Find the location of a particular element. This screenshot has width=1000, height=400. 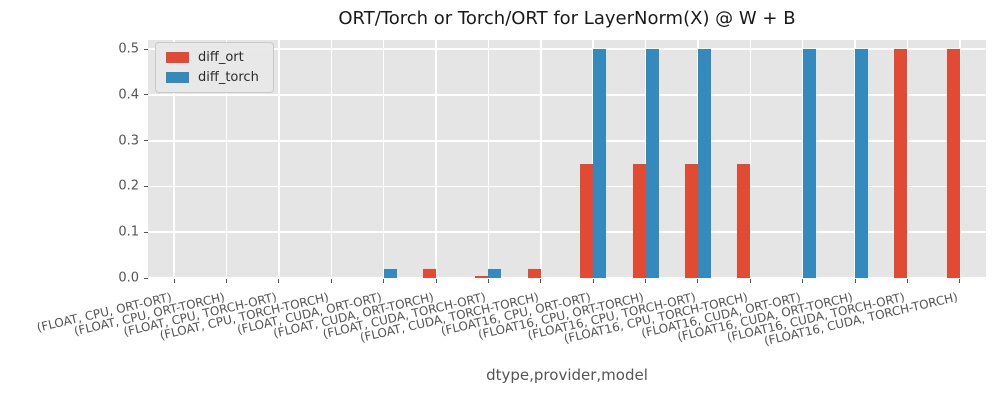

legend-item-diff-ort: diff_ort is located at coordinates (212, 57).